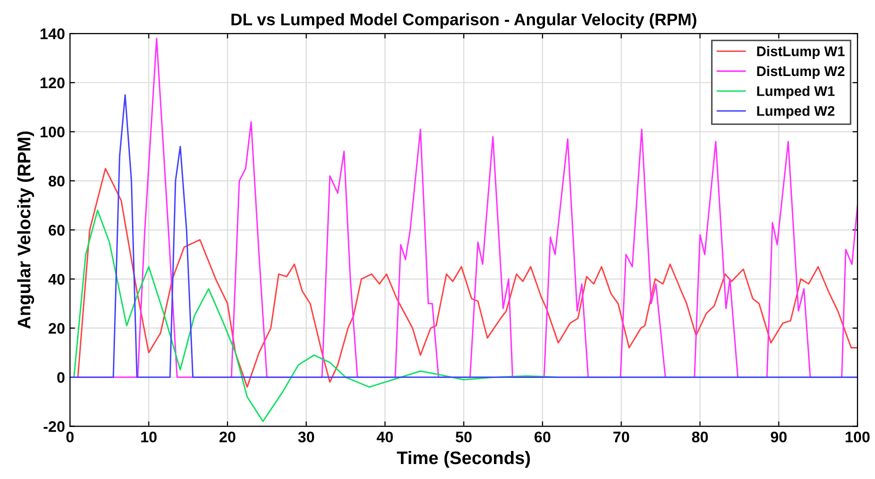  I want to click on chart-title: DL vs Lumped Model Comparison - Angular Velocity (RPM), so click(464, 21).